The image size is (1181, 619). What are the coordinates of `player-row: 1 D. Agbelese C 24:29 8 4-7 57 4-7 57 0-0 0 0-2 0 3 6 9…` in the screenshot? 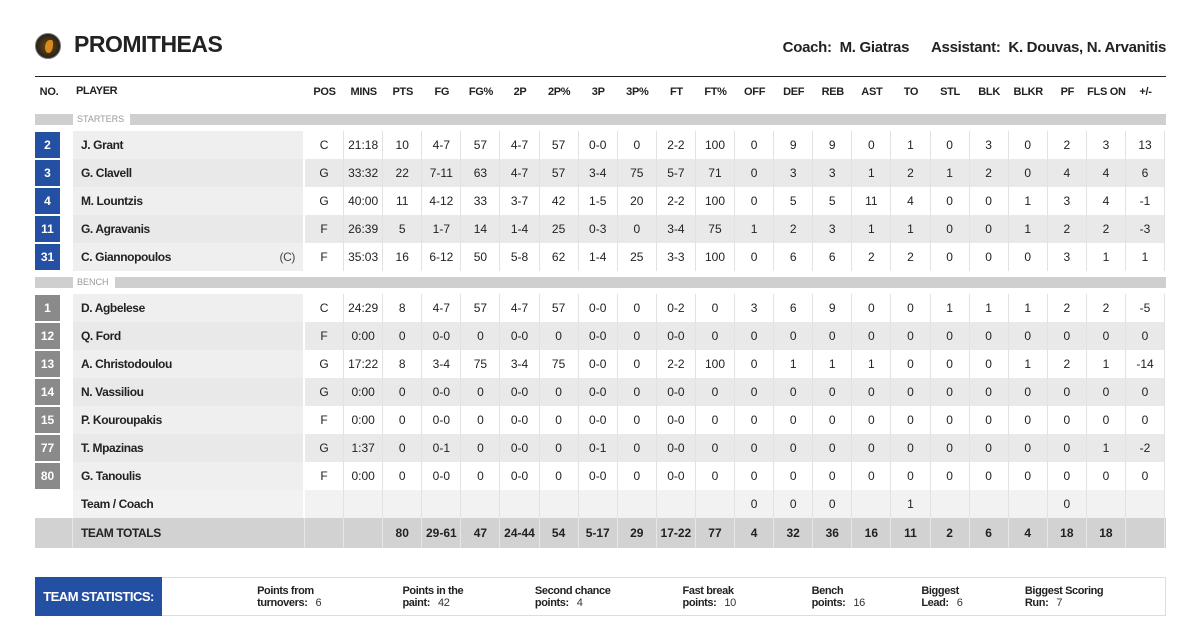 It's located at (600, 308).